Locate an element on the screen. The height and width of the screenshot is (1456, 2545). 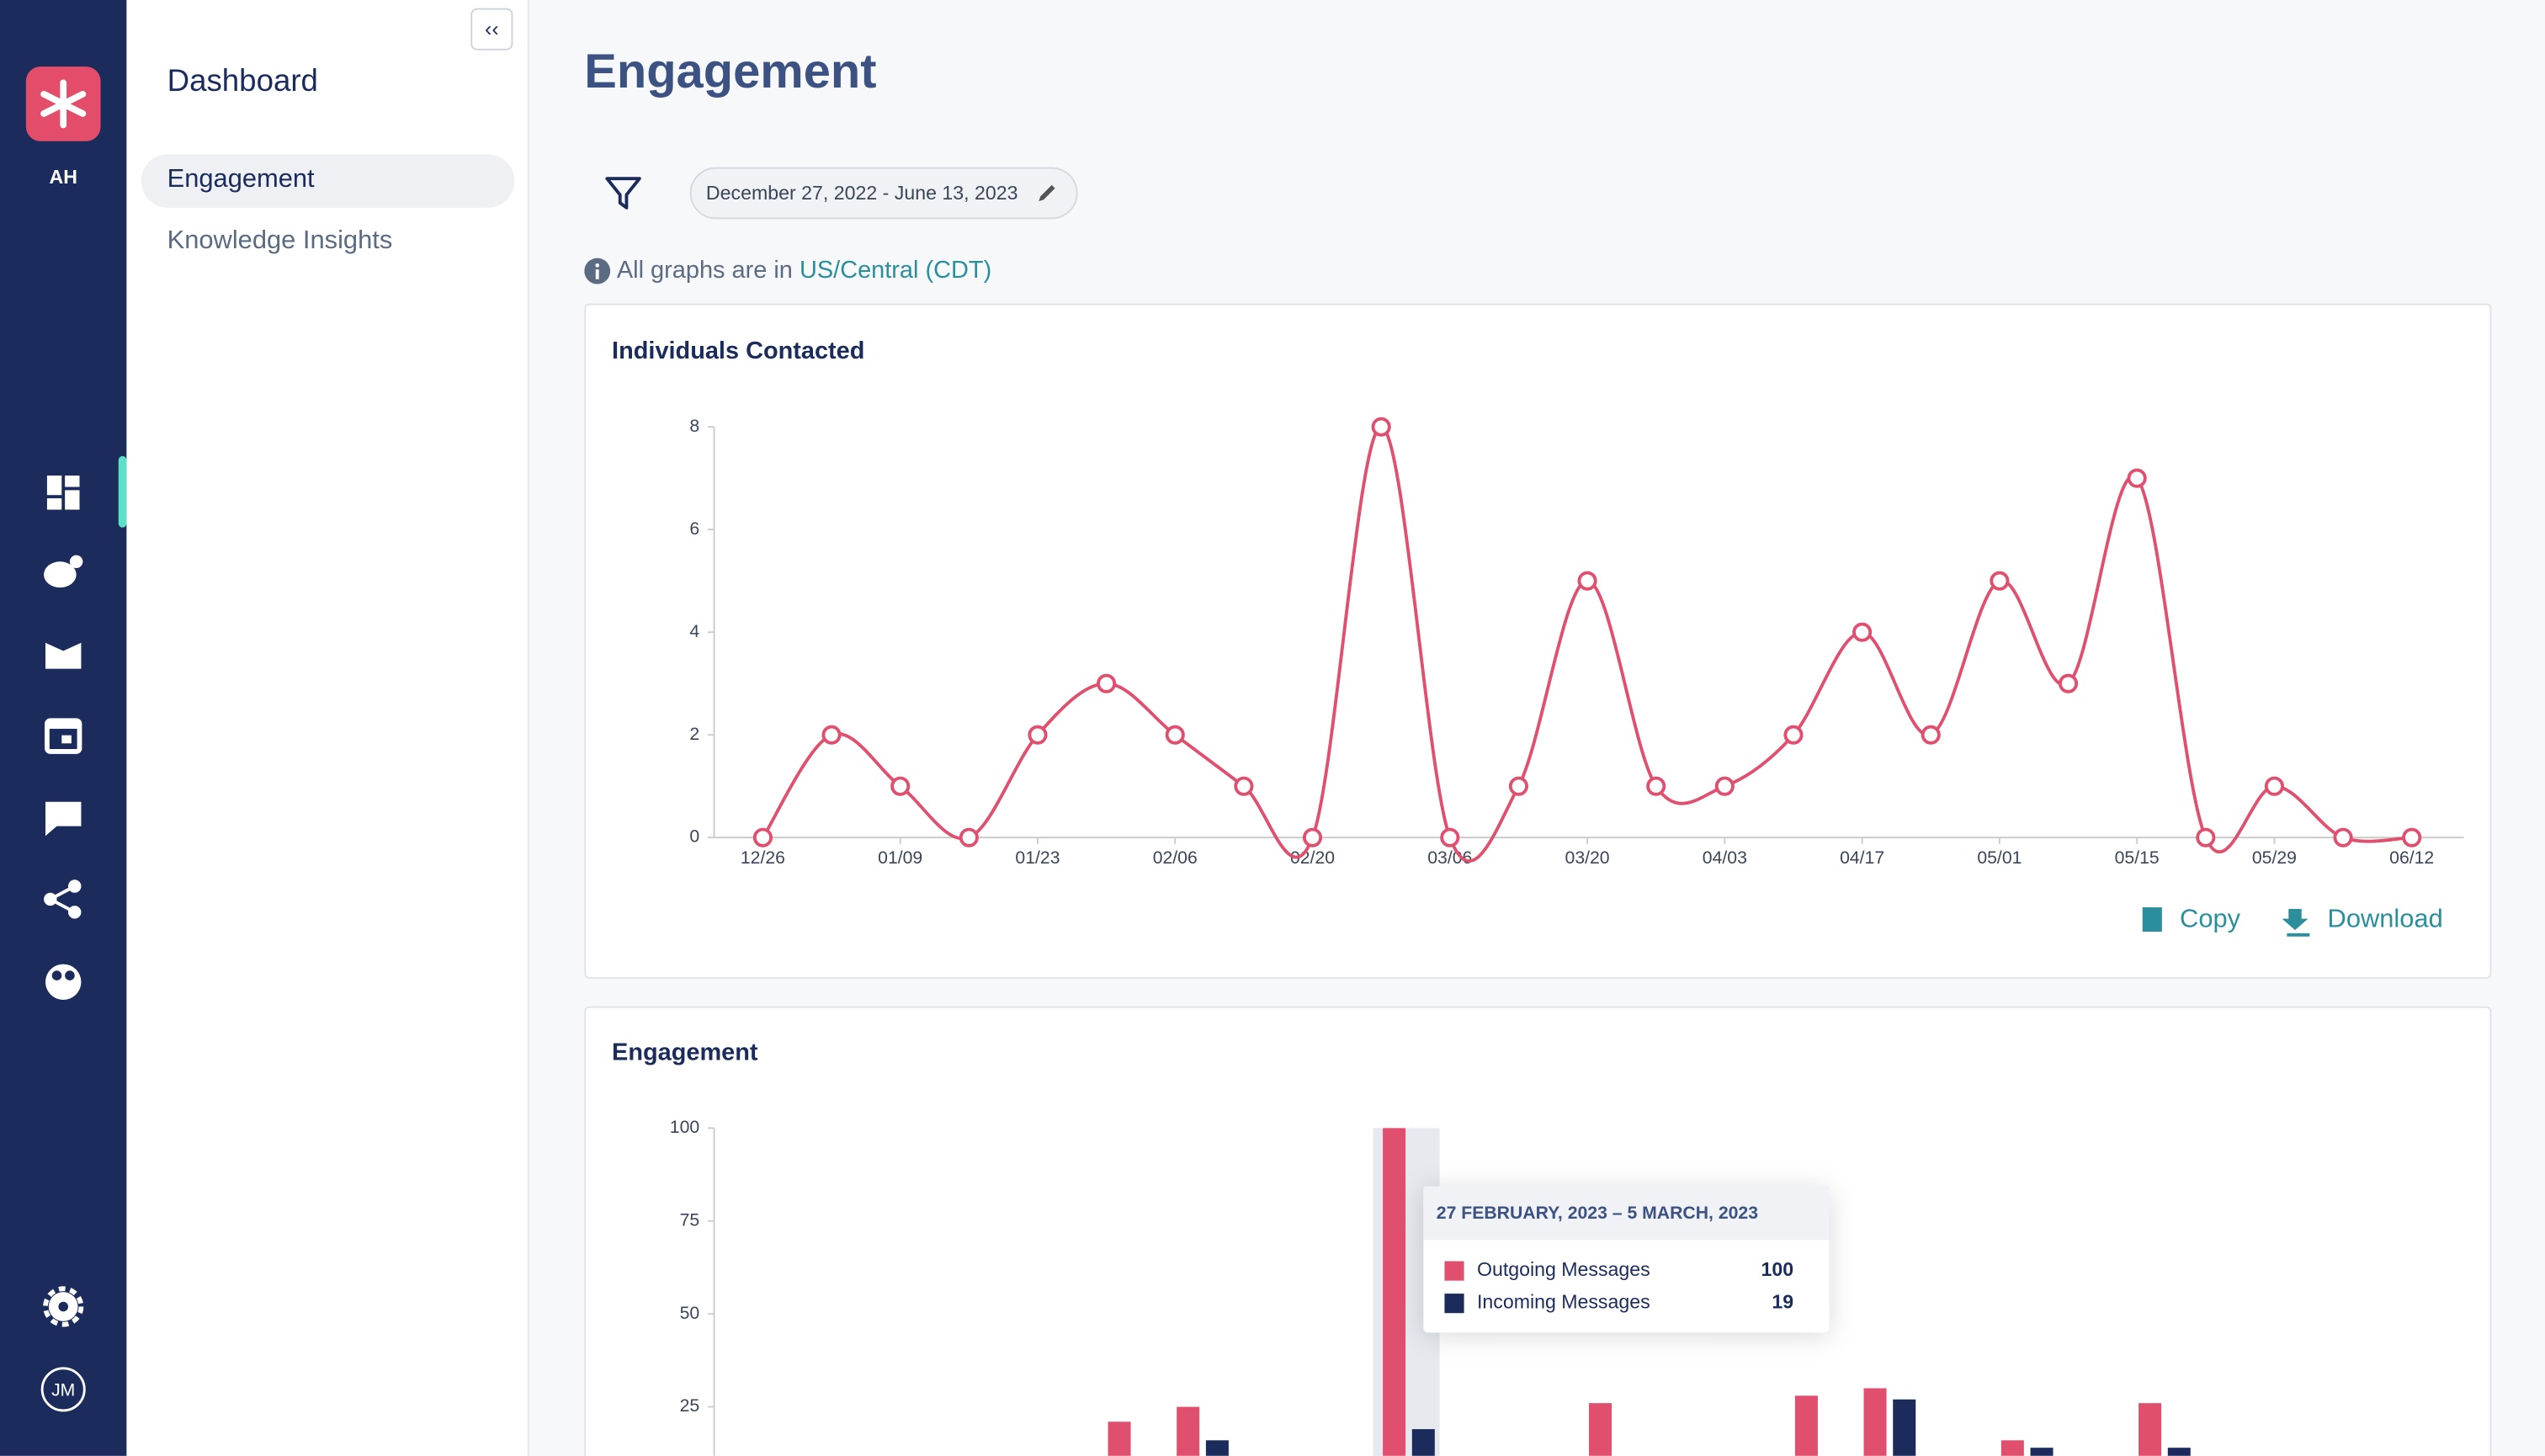
x-tick-label: 05/01 is located at coordinates (1999, 858).